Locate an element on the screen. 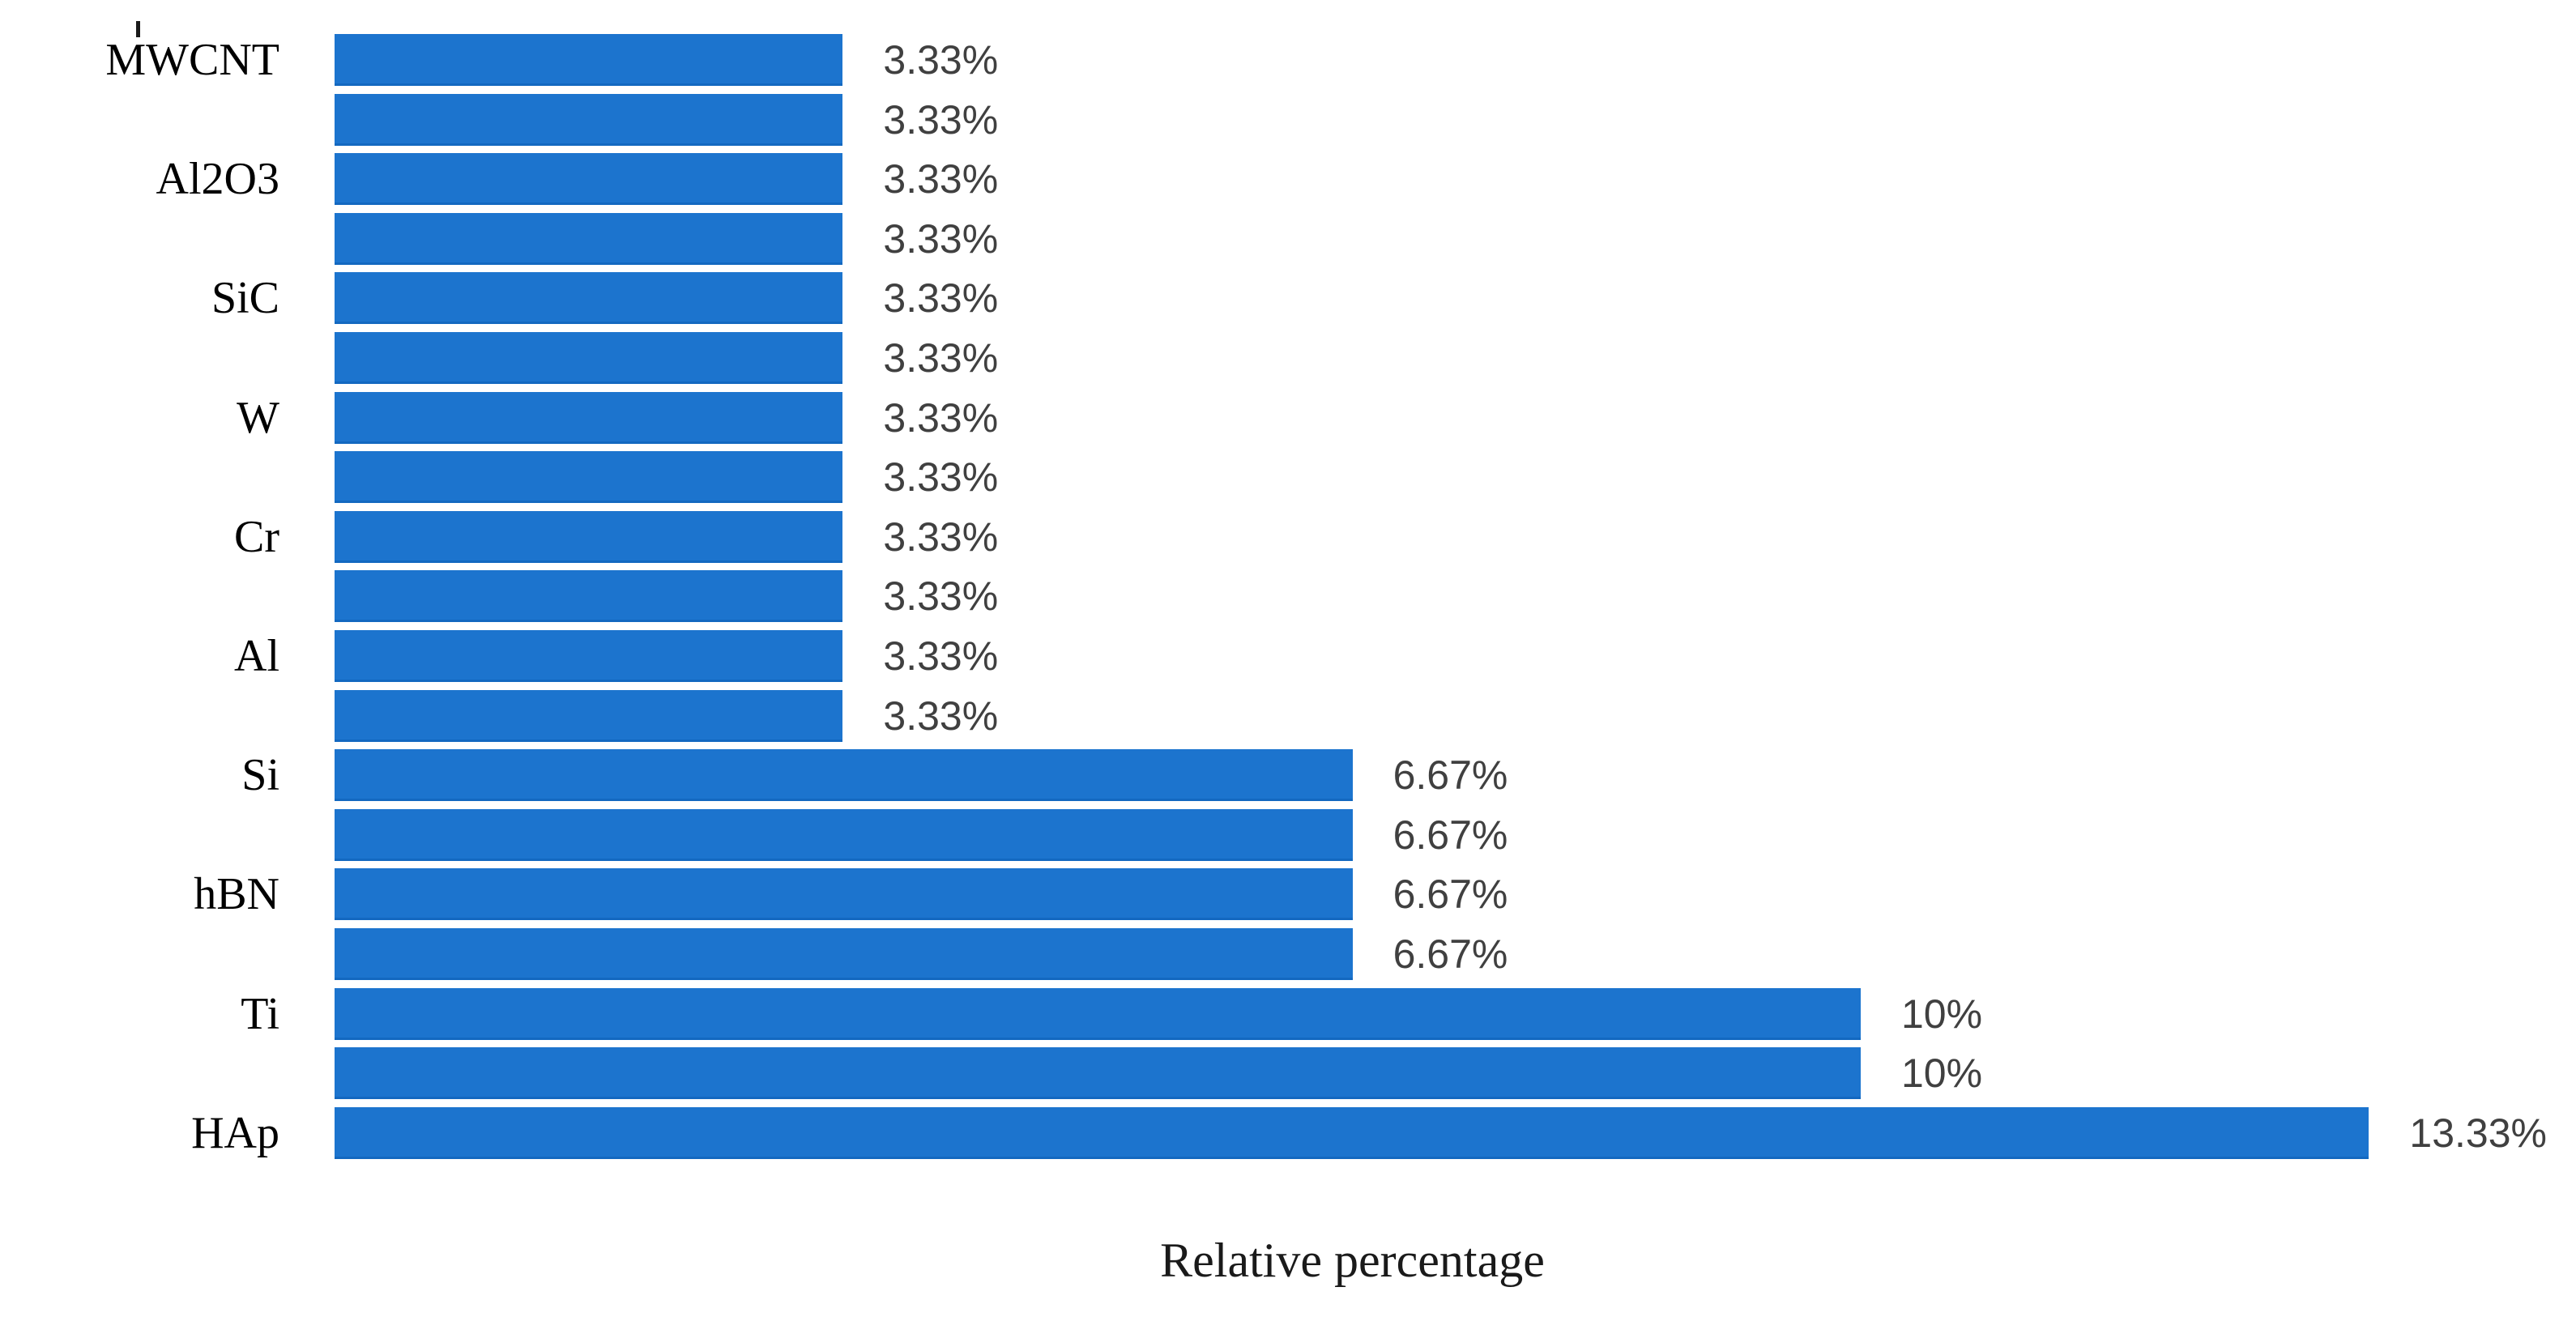 The image size is (2576, 1334). bar-row: Si 6.67% is located at coordinates (1288, 775).